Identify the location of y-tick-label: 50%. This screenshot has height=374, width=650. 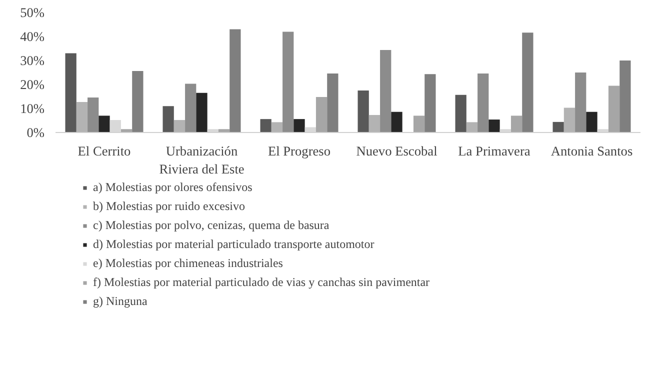
(32, 12).